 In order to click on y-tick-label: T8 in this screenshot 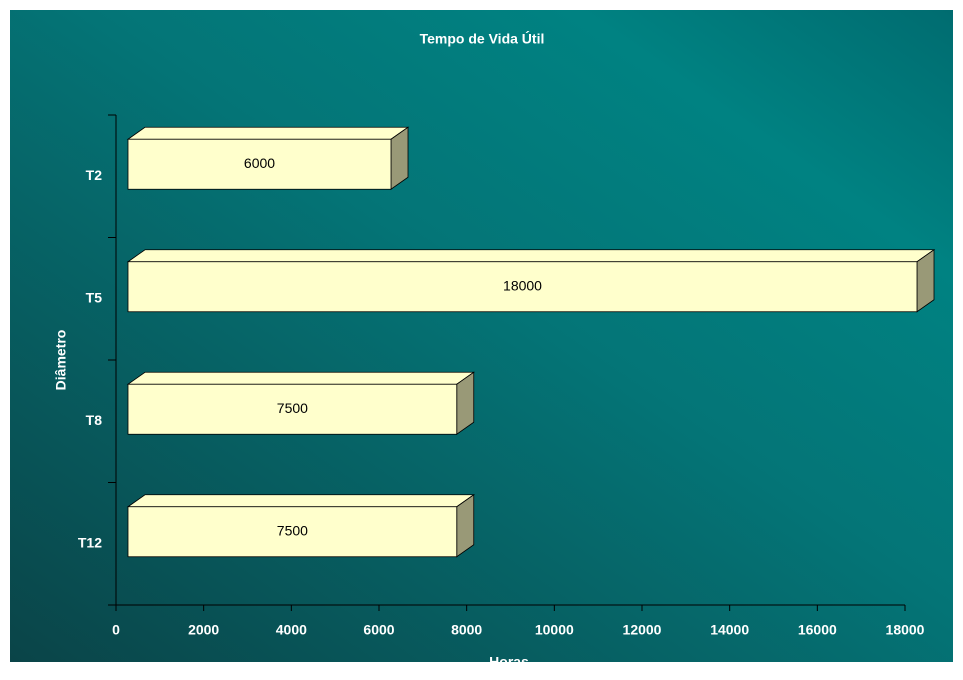, I will do `click(94, 420)`.